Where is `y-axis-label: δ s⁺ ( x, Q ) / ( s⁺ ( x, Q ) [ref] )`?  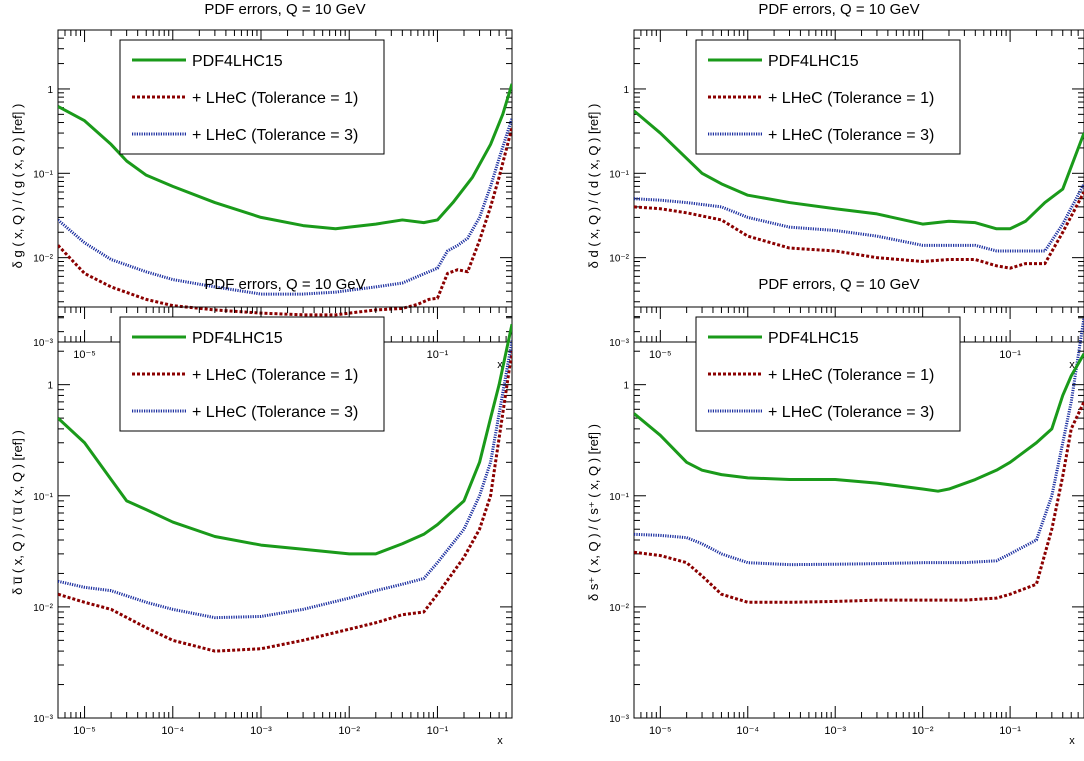 y-axis-label: δ s⁺ ( x, Q ) / ( s⁺ ( x, Q ) [ref] ) is located at coordinates (593, 512).